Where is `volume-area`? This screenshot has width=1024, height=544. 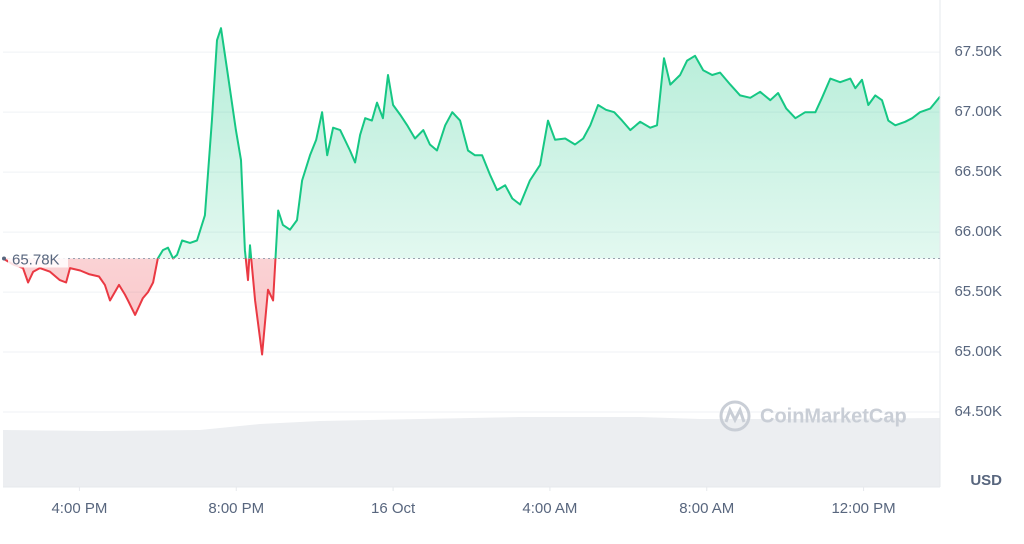
volume-area is located at coordinates (471, 452).